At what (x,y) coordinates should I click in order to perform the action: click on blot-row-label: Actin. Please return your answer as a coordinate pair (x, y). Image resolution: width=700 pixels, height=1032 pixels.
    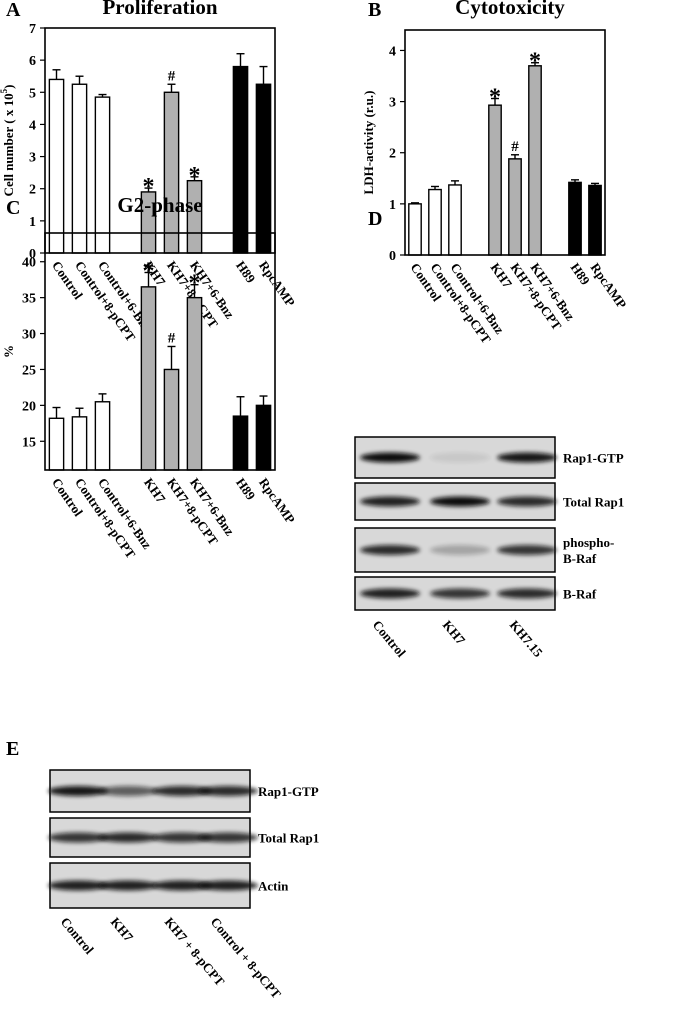
    Looking at the image, I should click on (273, 886).